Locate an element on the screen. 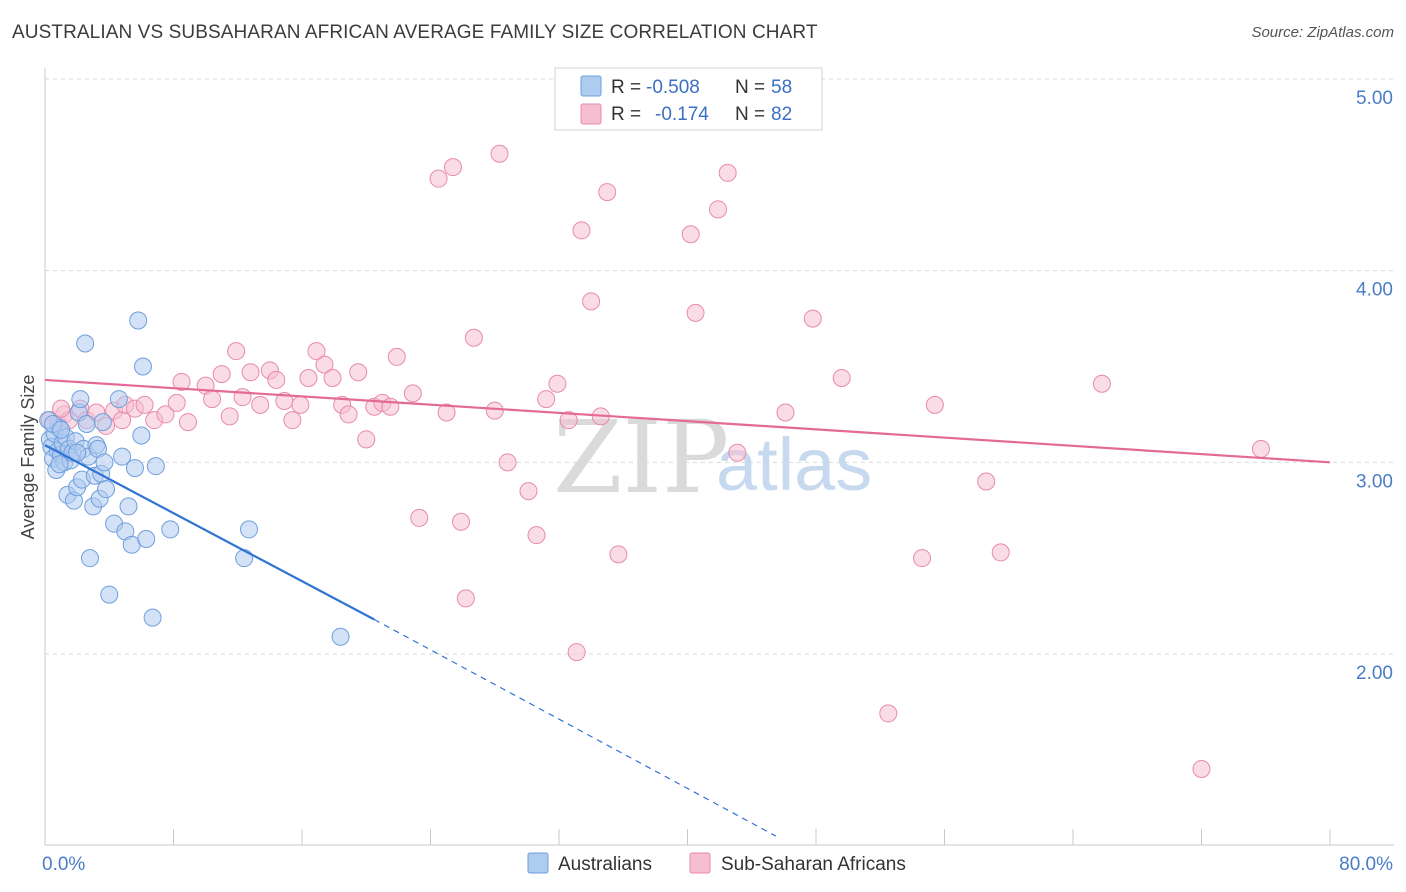 The width and height of the screenshot is (1406, 892). x-tick-labels: 0.0% 80.0% is located at coordinates (717, 864).